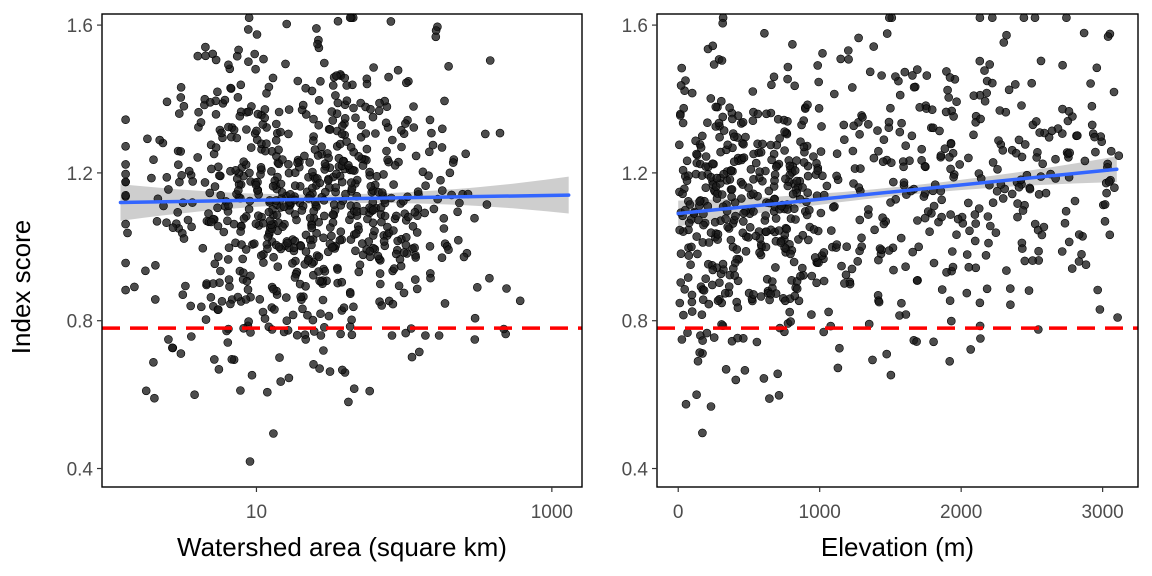  Describe the element at coordinates (21, 287) in the screenshot. I see `shared-y-axis-title: Index score` at that location.